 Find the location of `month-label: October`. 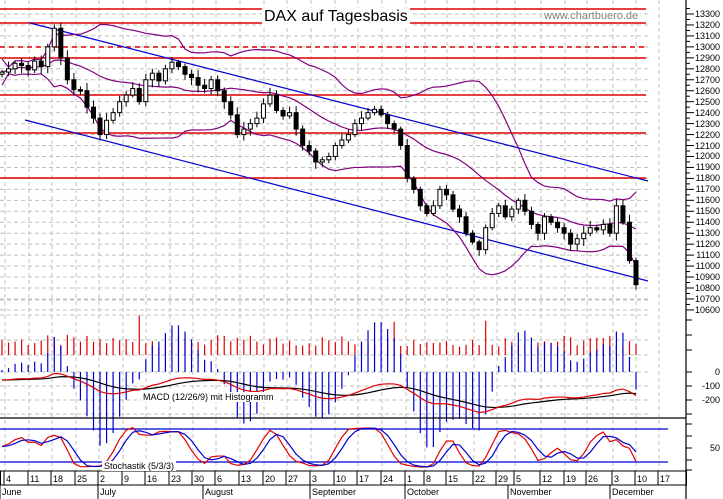

month-label: October is located at coordinates (423, 492).